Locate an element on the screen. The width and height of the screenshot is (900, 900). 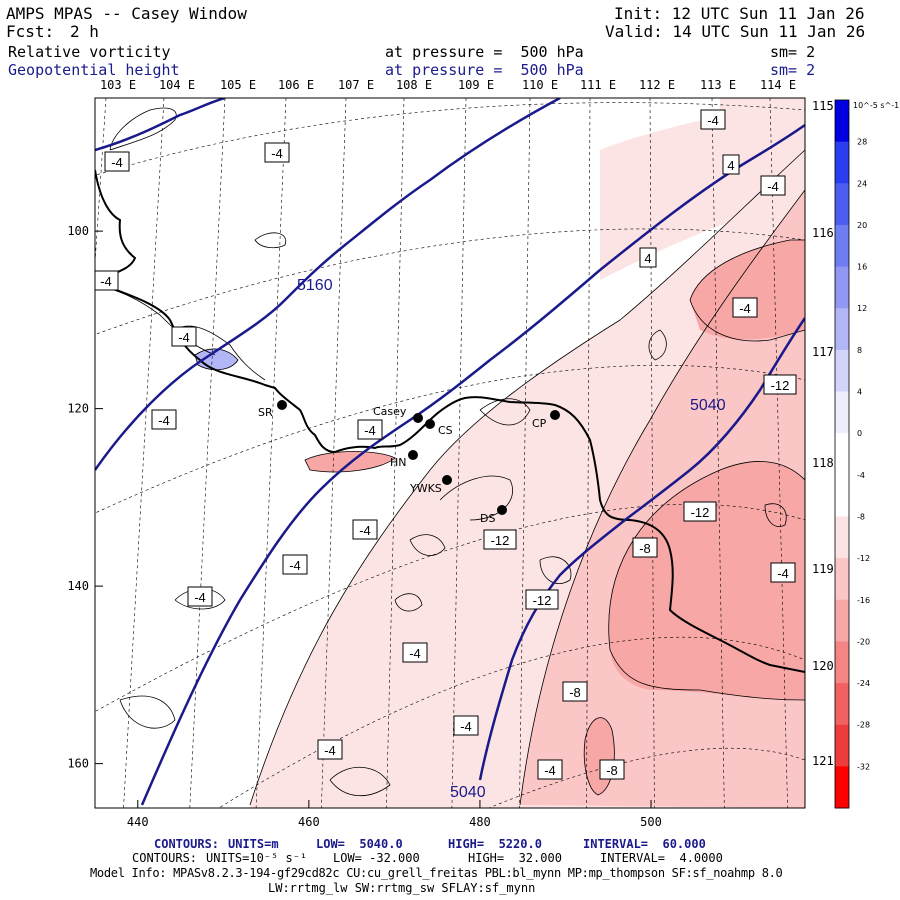
longitude-label: 114 E is located at coordinates (778, 85).